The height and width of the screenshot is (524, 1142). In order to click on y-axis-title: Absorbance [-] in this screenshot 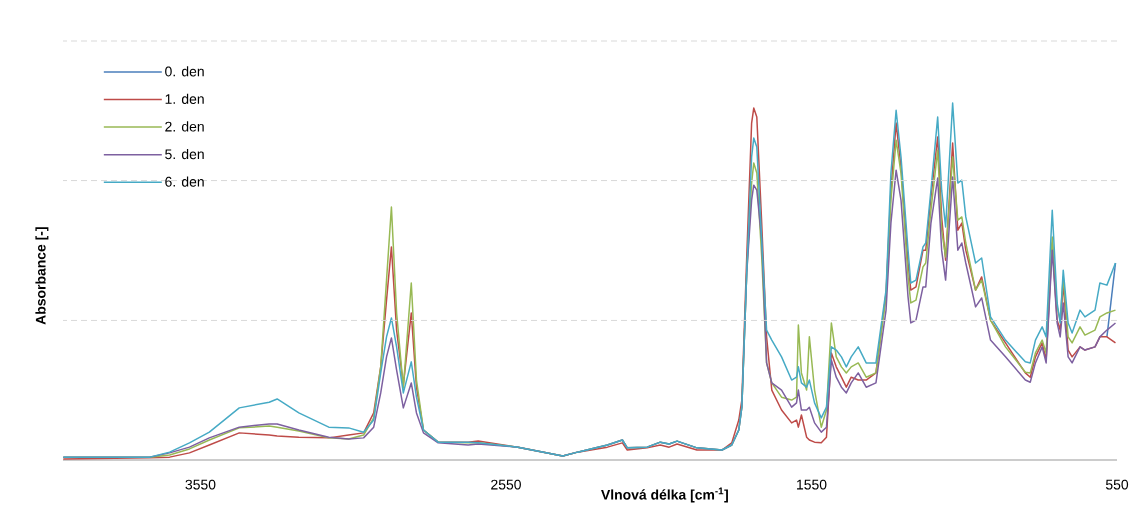, I will do `click(42, 276)`.